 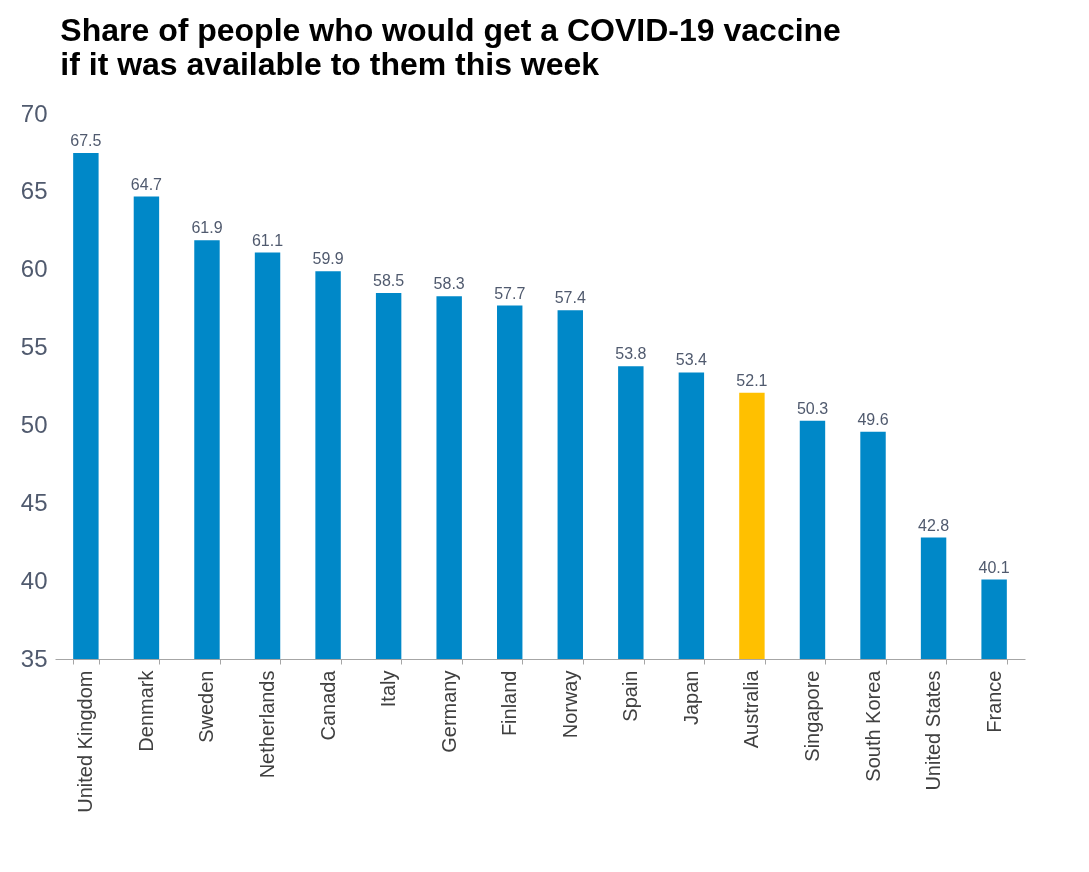 What do you see at coordinates (933, 730) in the screenshot?
I see `x-tick-label: United States` at bounding box center [933, 730].